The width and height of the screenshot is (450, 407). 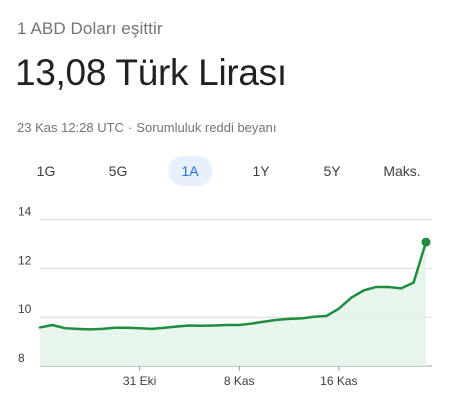 I want to click on tab-label: Maks., so click(x=402, y=171).